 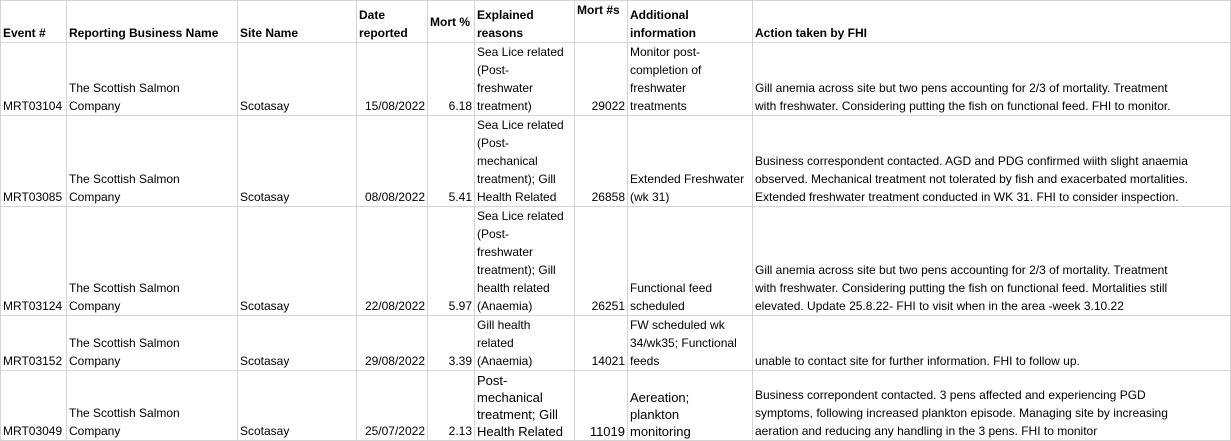 I want to click on header-mort-pct: Mort %, so click(x=451, y=21).